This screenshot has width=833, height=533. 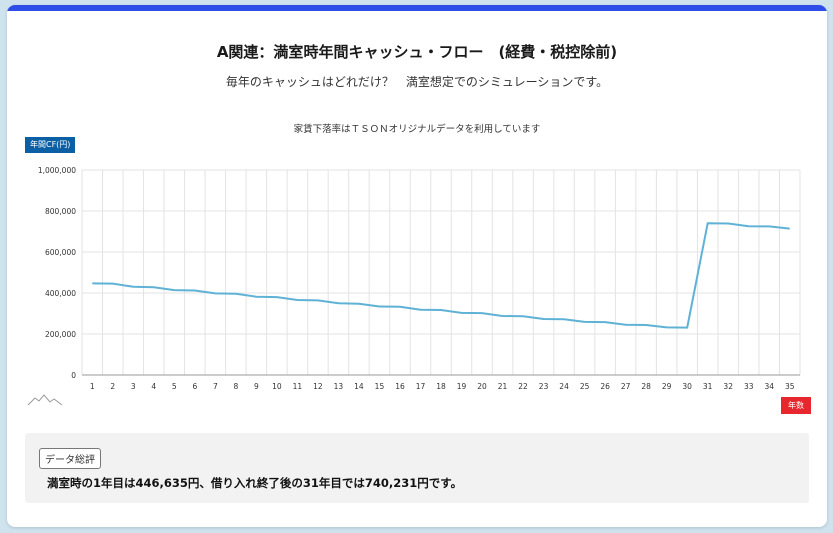 What do you see at coordinates (92, 386) in the screenshot?
I see `x-tick-label: 1` at bounding box center [92, 386].